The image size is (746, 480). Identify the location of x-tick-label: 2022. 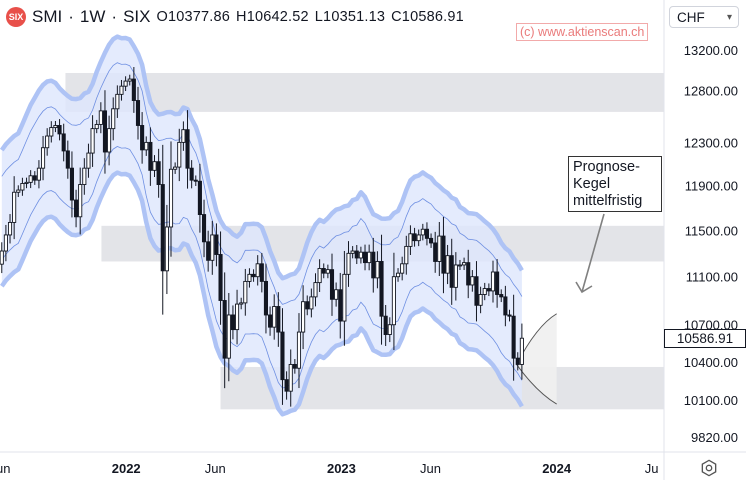
(126, 468).